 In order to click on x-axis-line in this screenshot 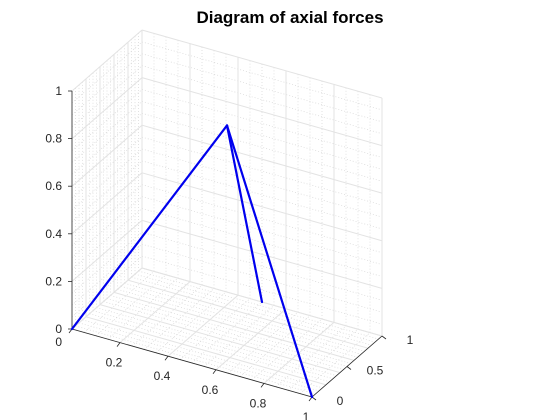, I will do `click(192, 363)`.